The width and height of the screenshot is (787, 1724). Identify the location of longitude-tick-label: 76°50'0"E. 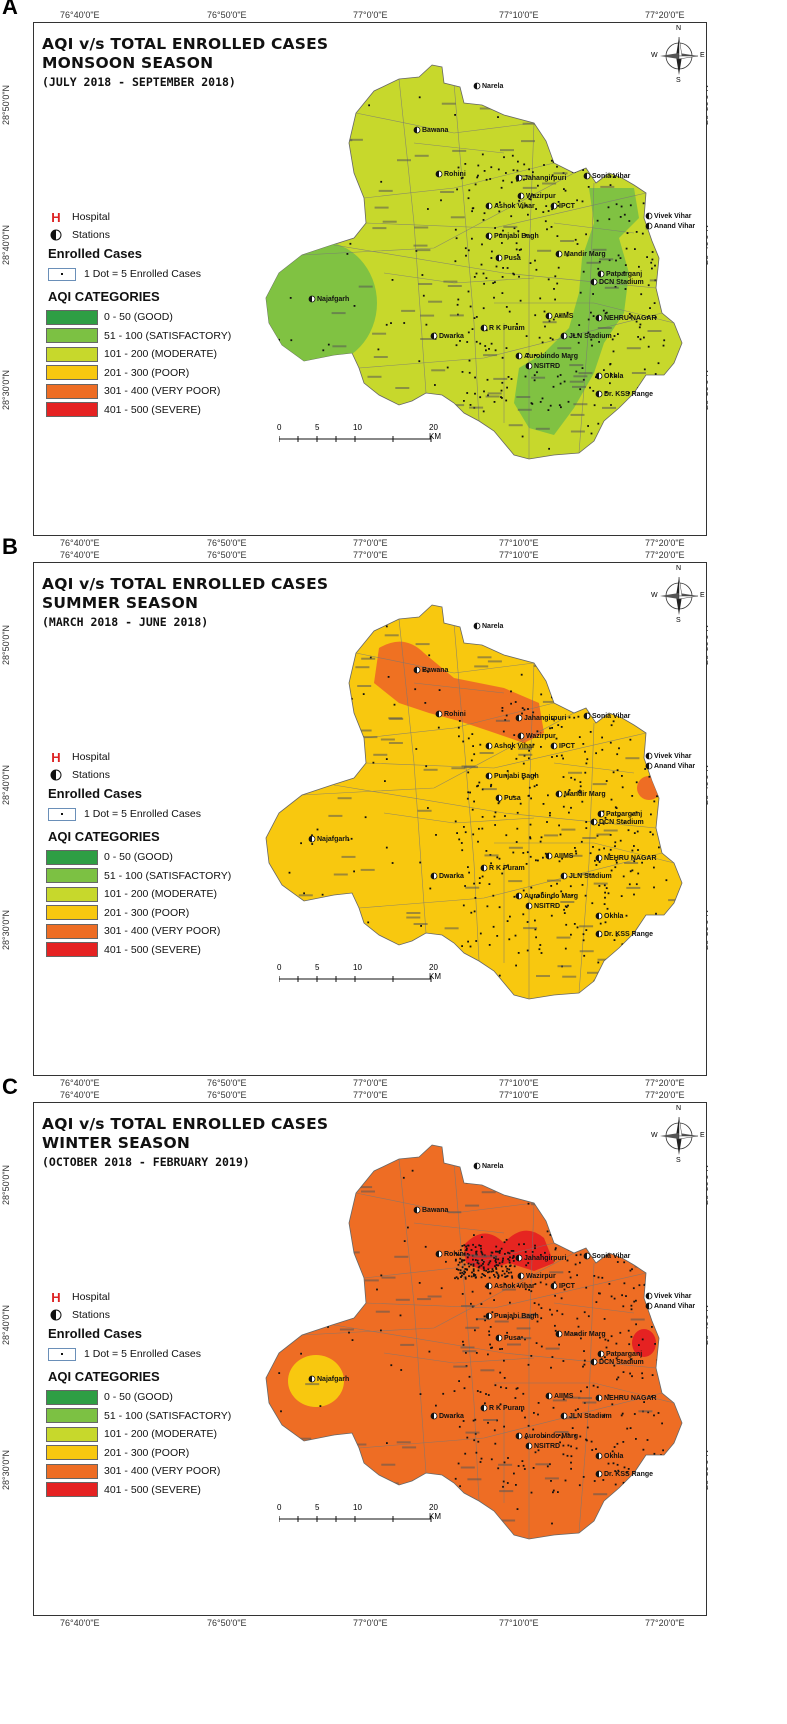
(227, 1095).